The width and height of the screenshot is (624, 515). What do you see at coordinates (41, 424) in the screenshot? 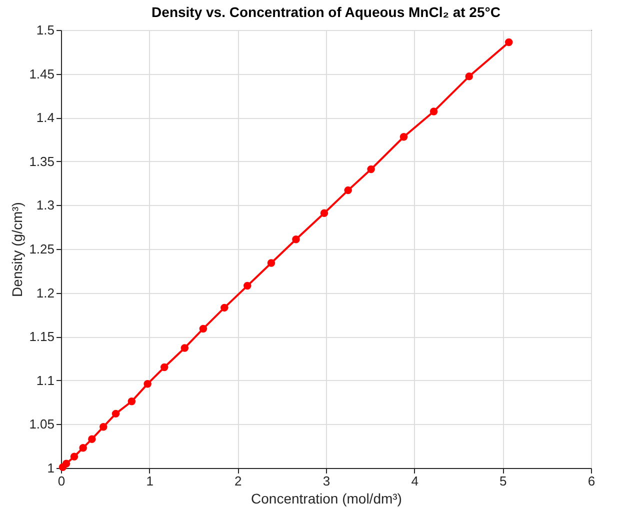
I see `y-tick-label: 1.05` at bounding box center [41, 424].